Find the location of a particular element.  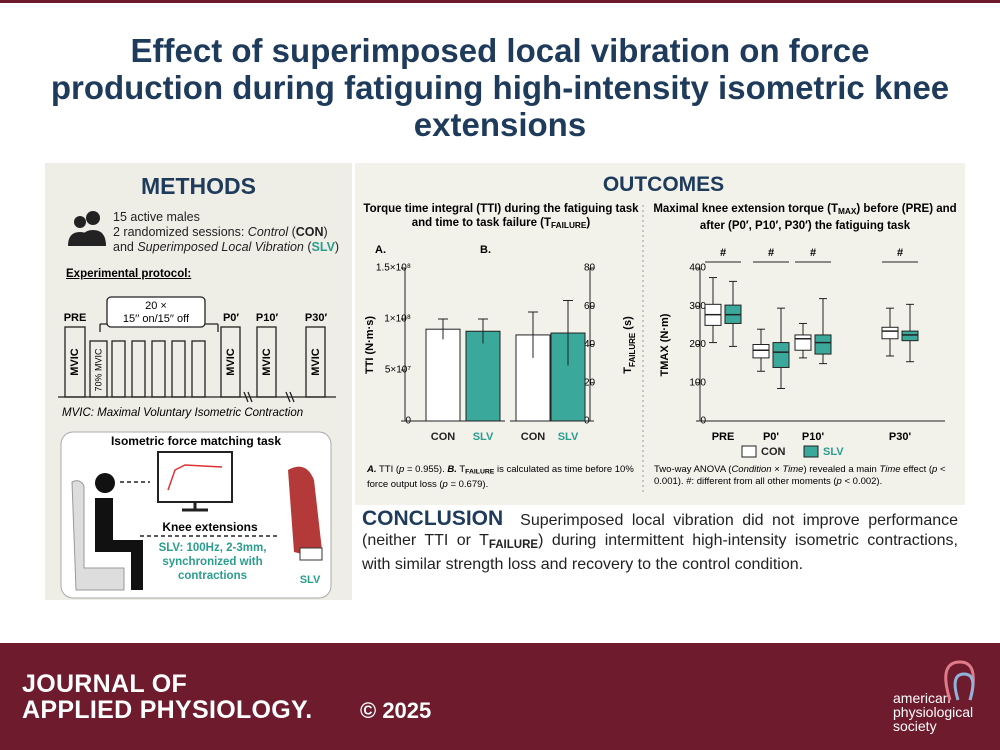

x-tick-label: P10' is located at coordinates (813, 437).